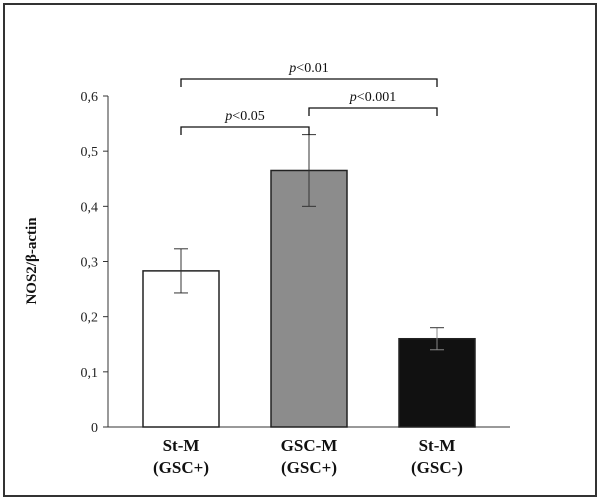 The height and width of the screenshot is (500, 600). I want to click on x-category-label: GSC-M, so click(309, 445).